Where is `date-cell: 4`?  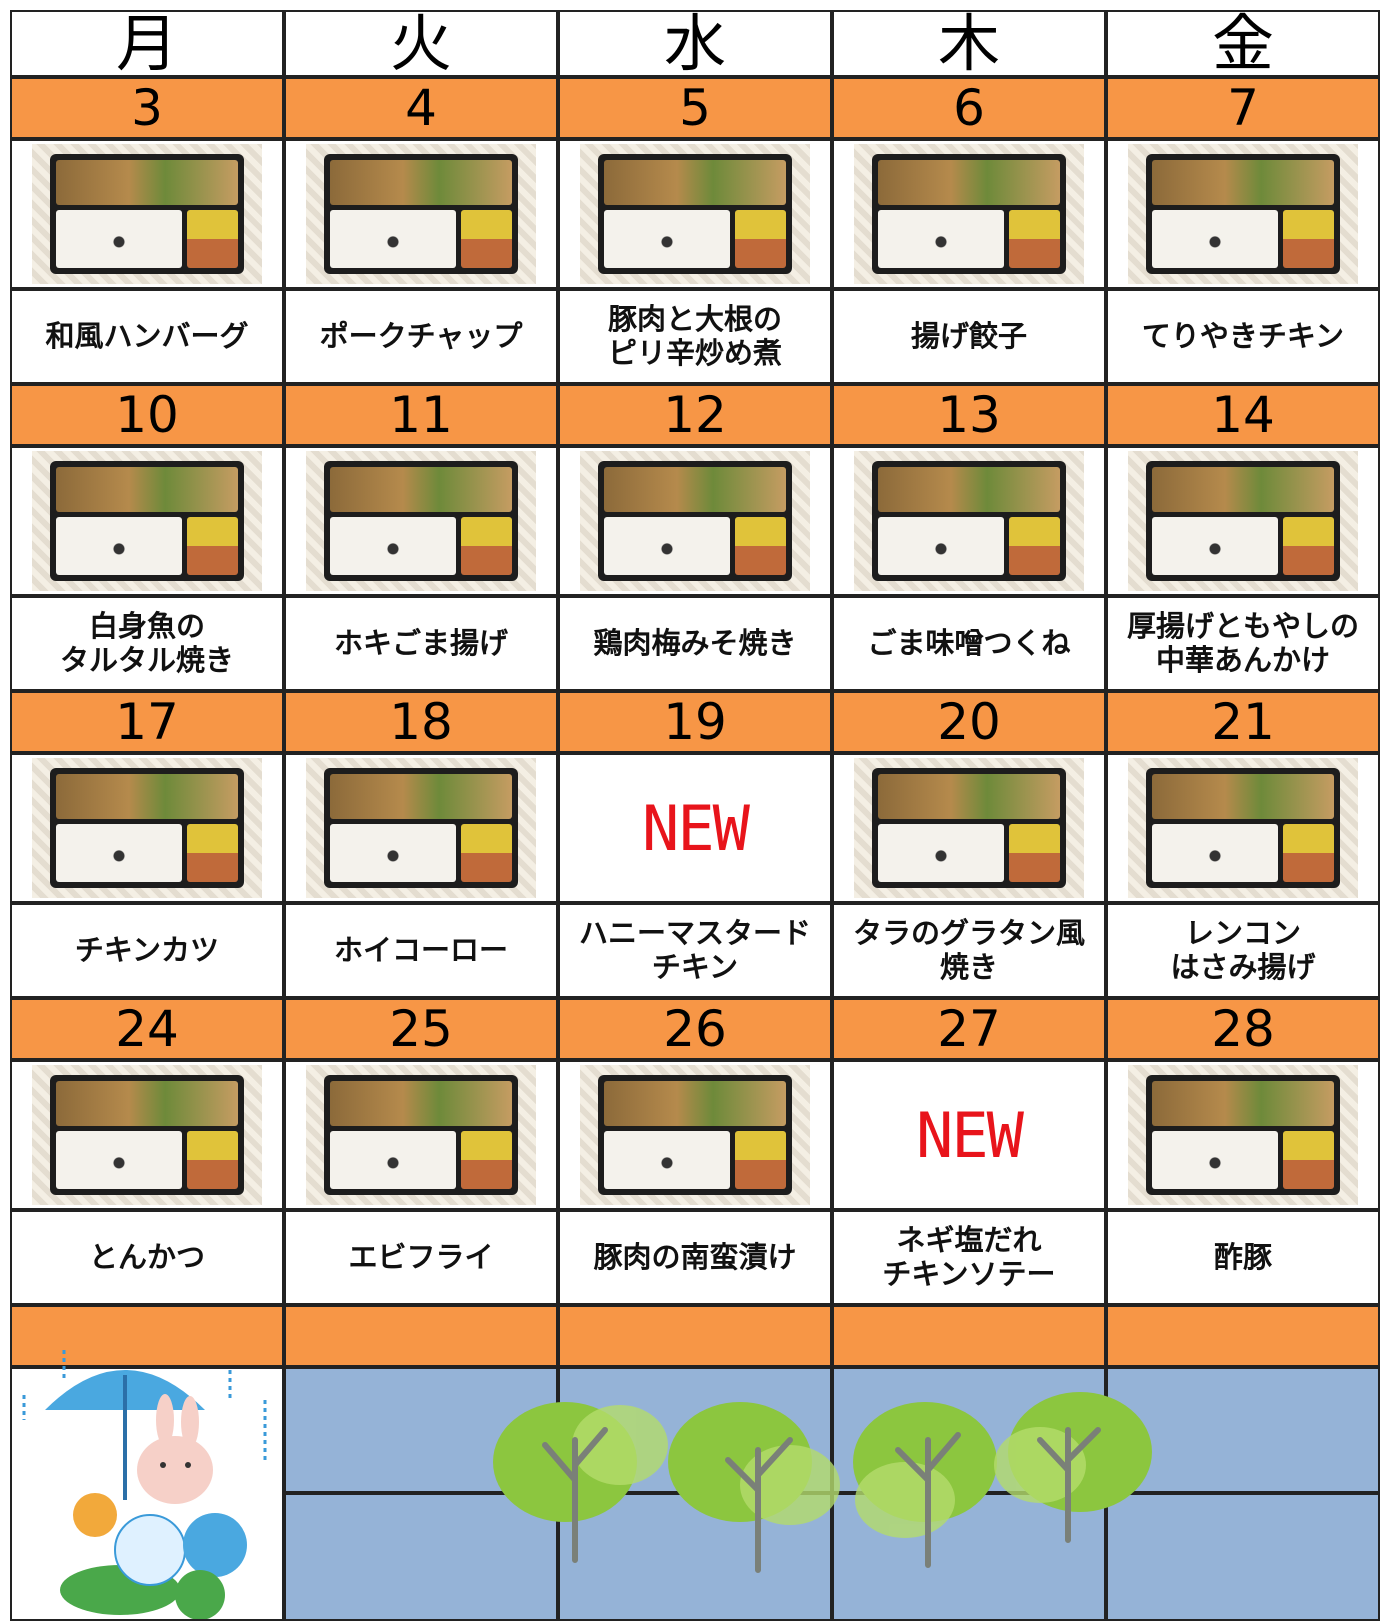
date-cell: 4 is located at coordinates (421, 108).